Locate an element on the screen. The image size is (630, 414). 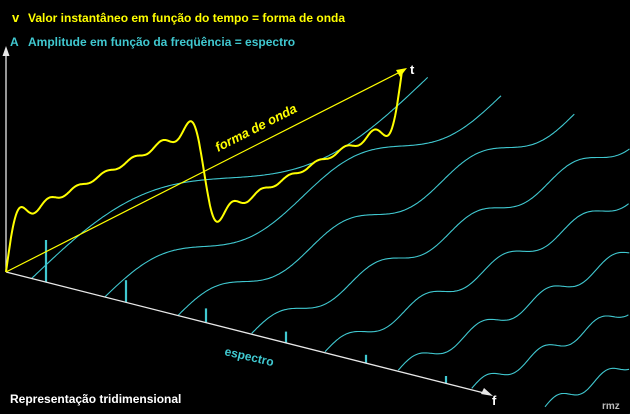
amplitude-axis-arrowhead is located at coordinates (6, 51).